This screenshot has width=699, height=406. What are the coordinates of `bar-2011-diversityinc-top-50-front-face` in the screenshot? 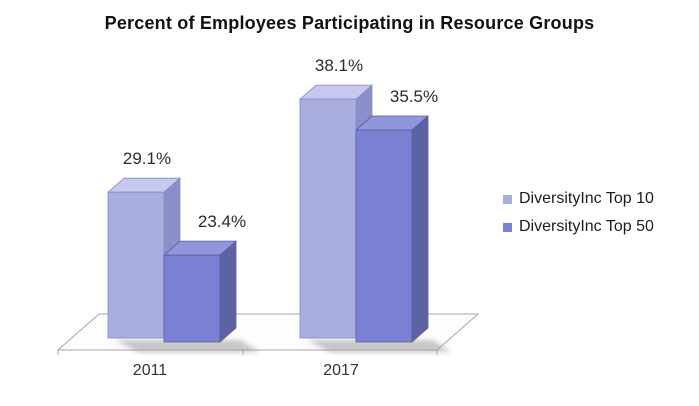 It's located at (192, 298).